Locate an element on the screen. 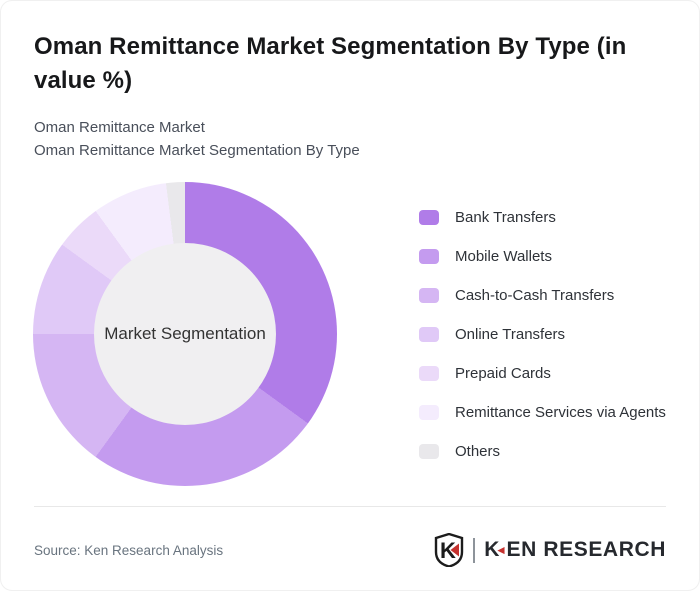  ken-research-logo: K K ◄ EN RESEARCH is located at coordinates (550, 550).